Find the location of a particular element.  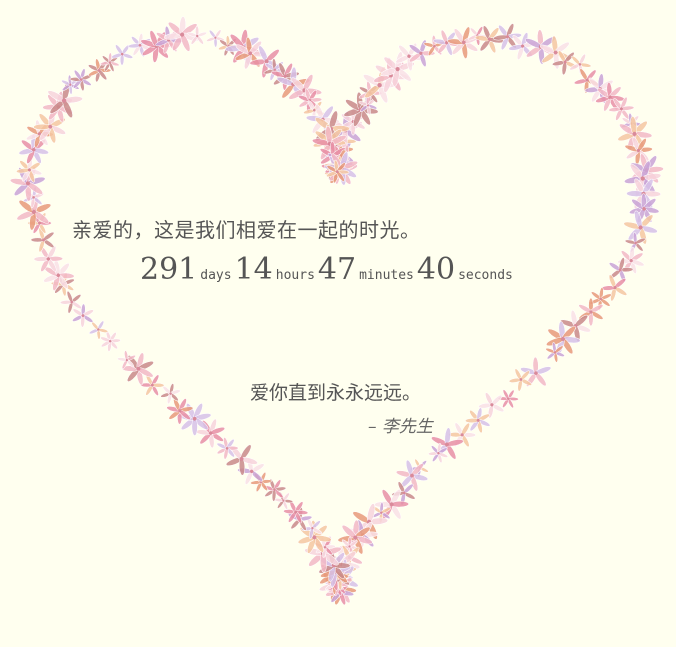

timer-days-label: days is located at coordinates (216, 275).